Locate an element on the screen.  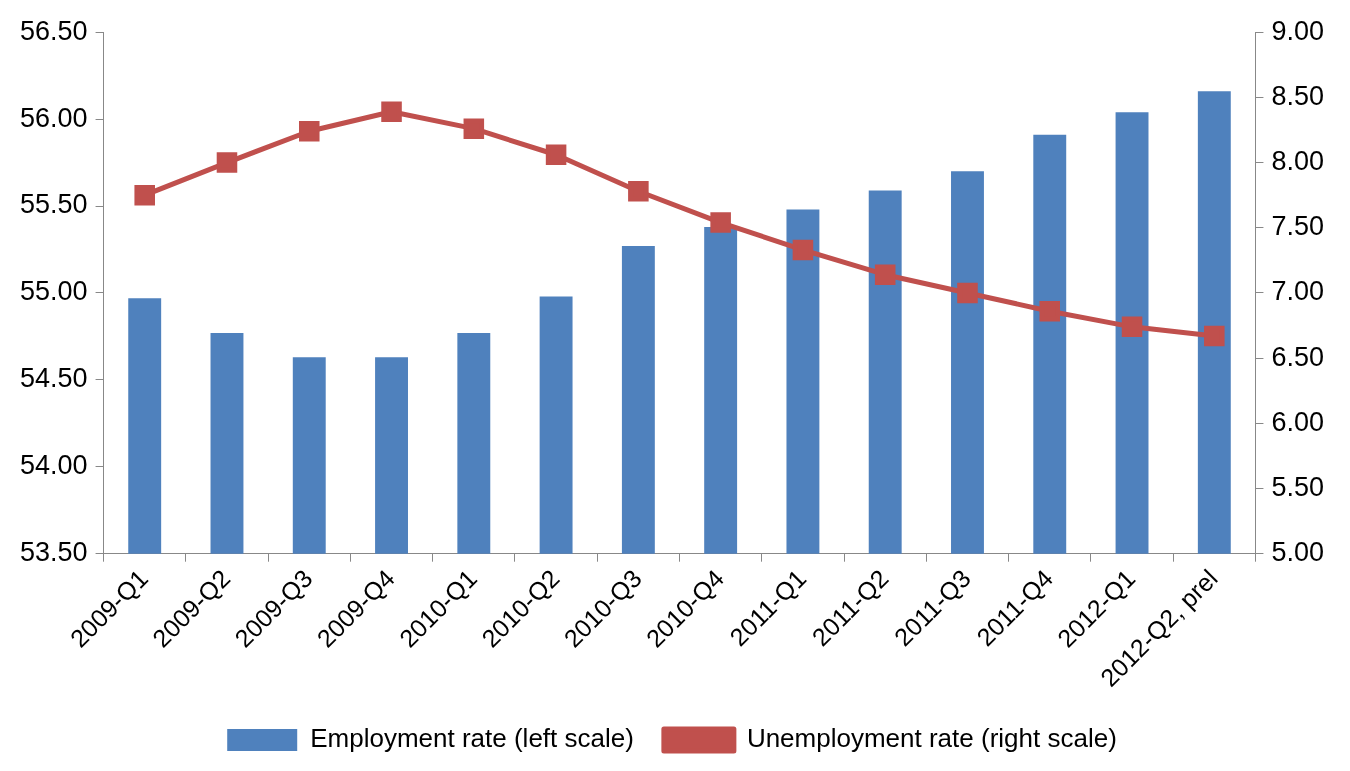
y2-tick-label: 9.00 is located at coordinates (1298, 30).